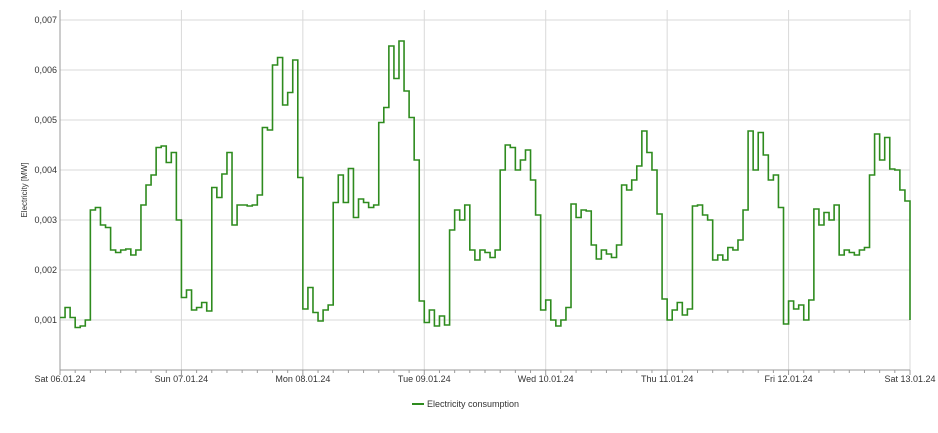 This screenshot has height=433, width=938. I want to click on y-tick-label: 0,005, so click(45, 120).